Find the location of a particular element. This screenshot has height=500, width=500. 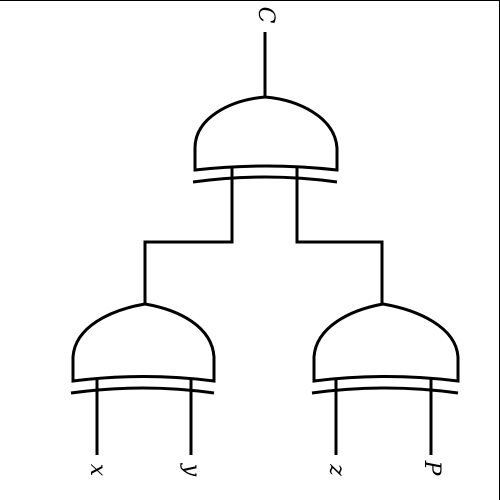

bottom-left-gate is located at coordinates (143, 348).